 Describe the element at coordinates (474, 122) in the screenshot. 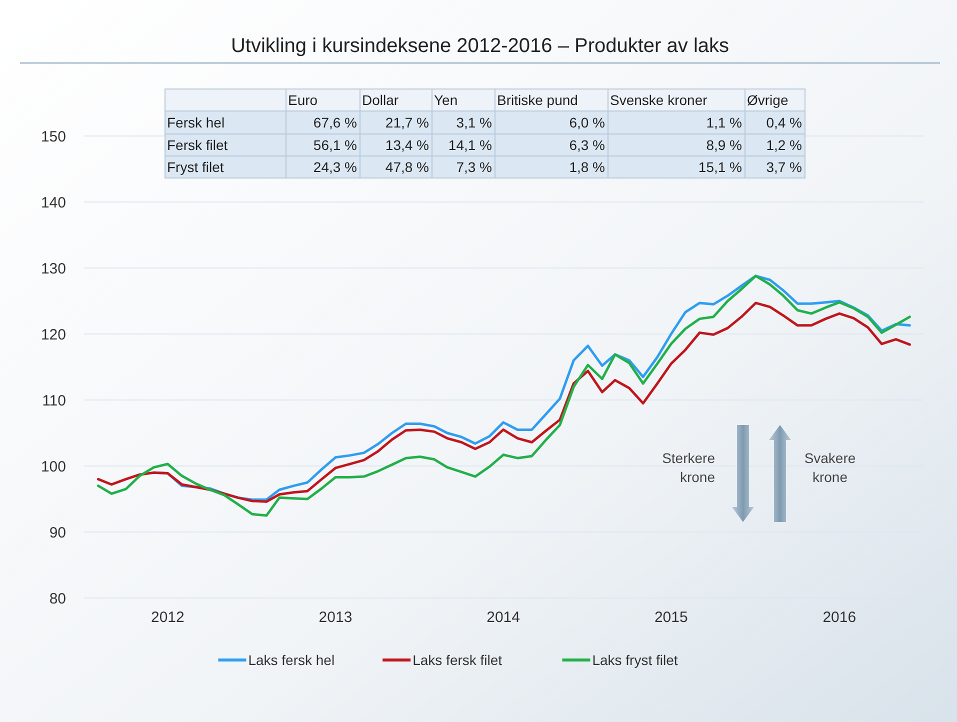

I see `text: 3,1 %` at that location.